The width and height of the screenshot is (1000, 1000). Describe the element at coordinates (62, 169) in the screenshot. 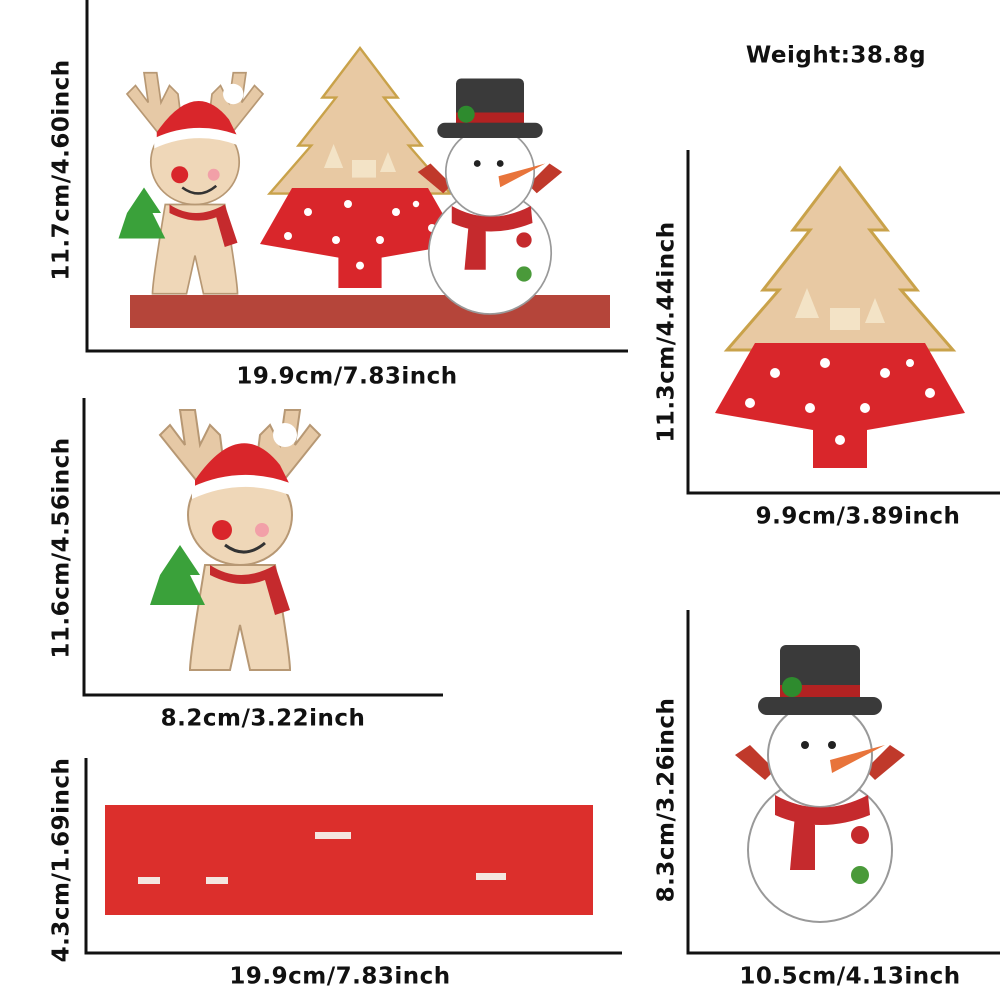

I see `height-label: 11.7cm/4.60inch` at that location.